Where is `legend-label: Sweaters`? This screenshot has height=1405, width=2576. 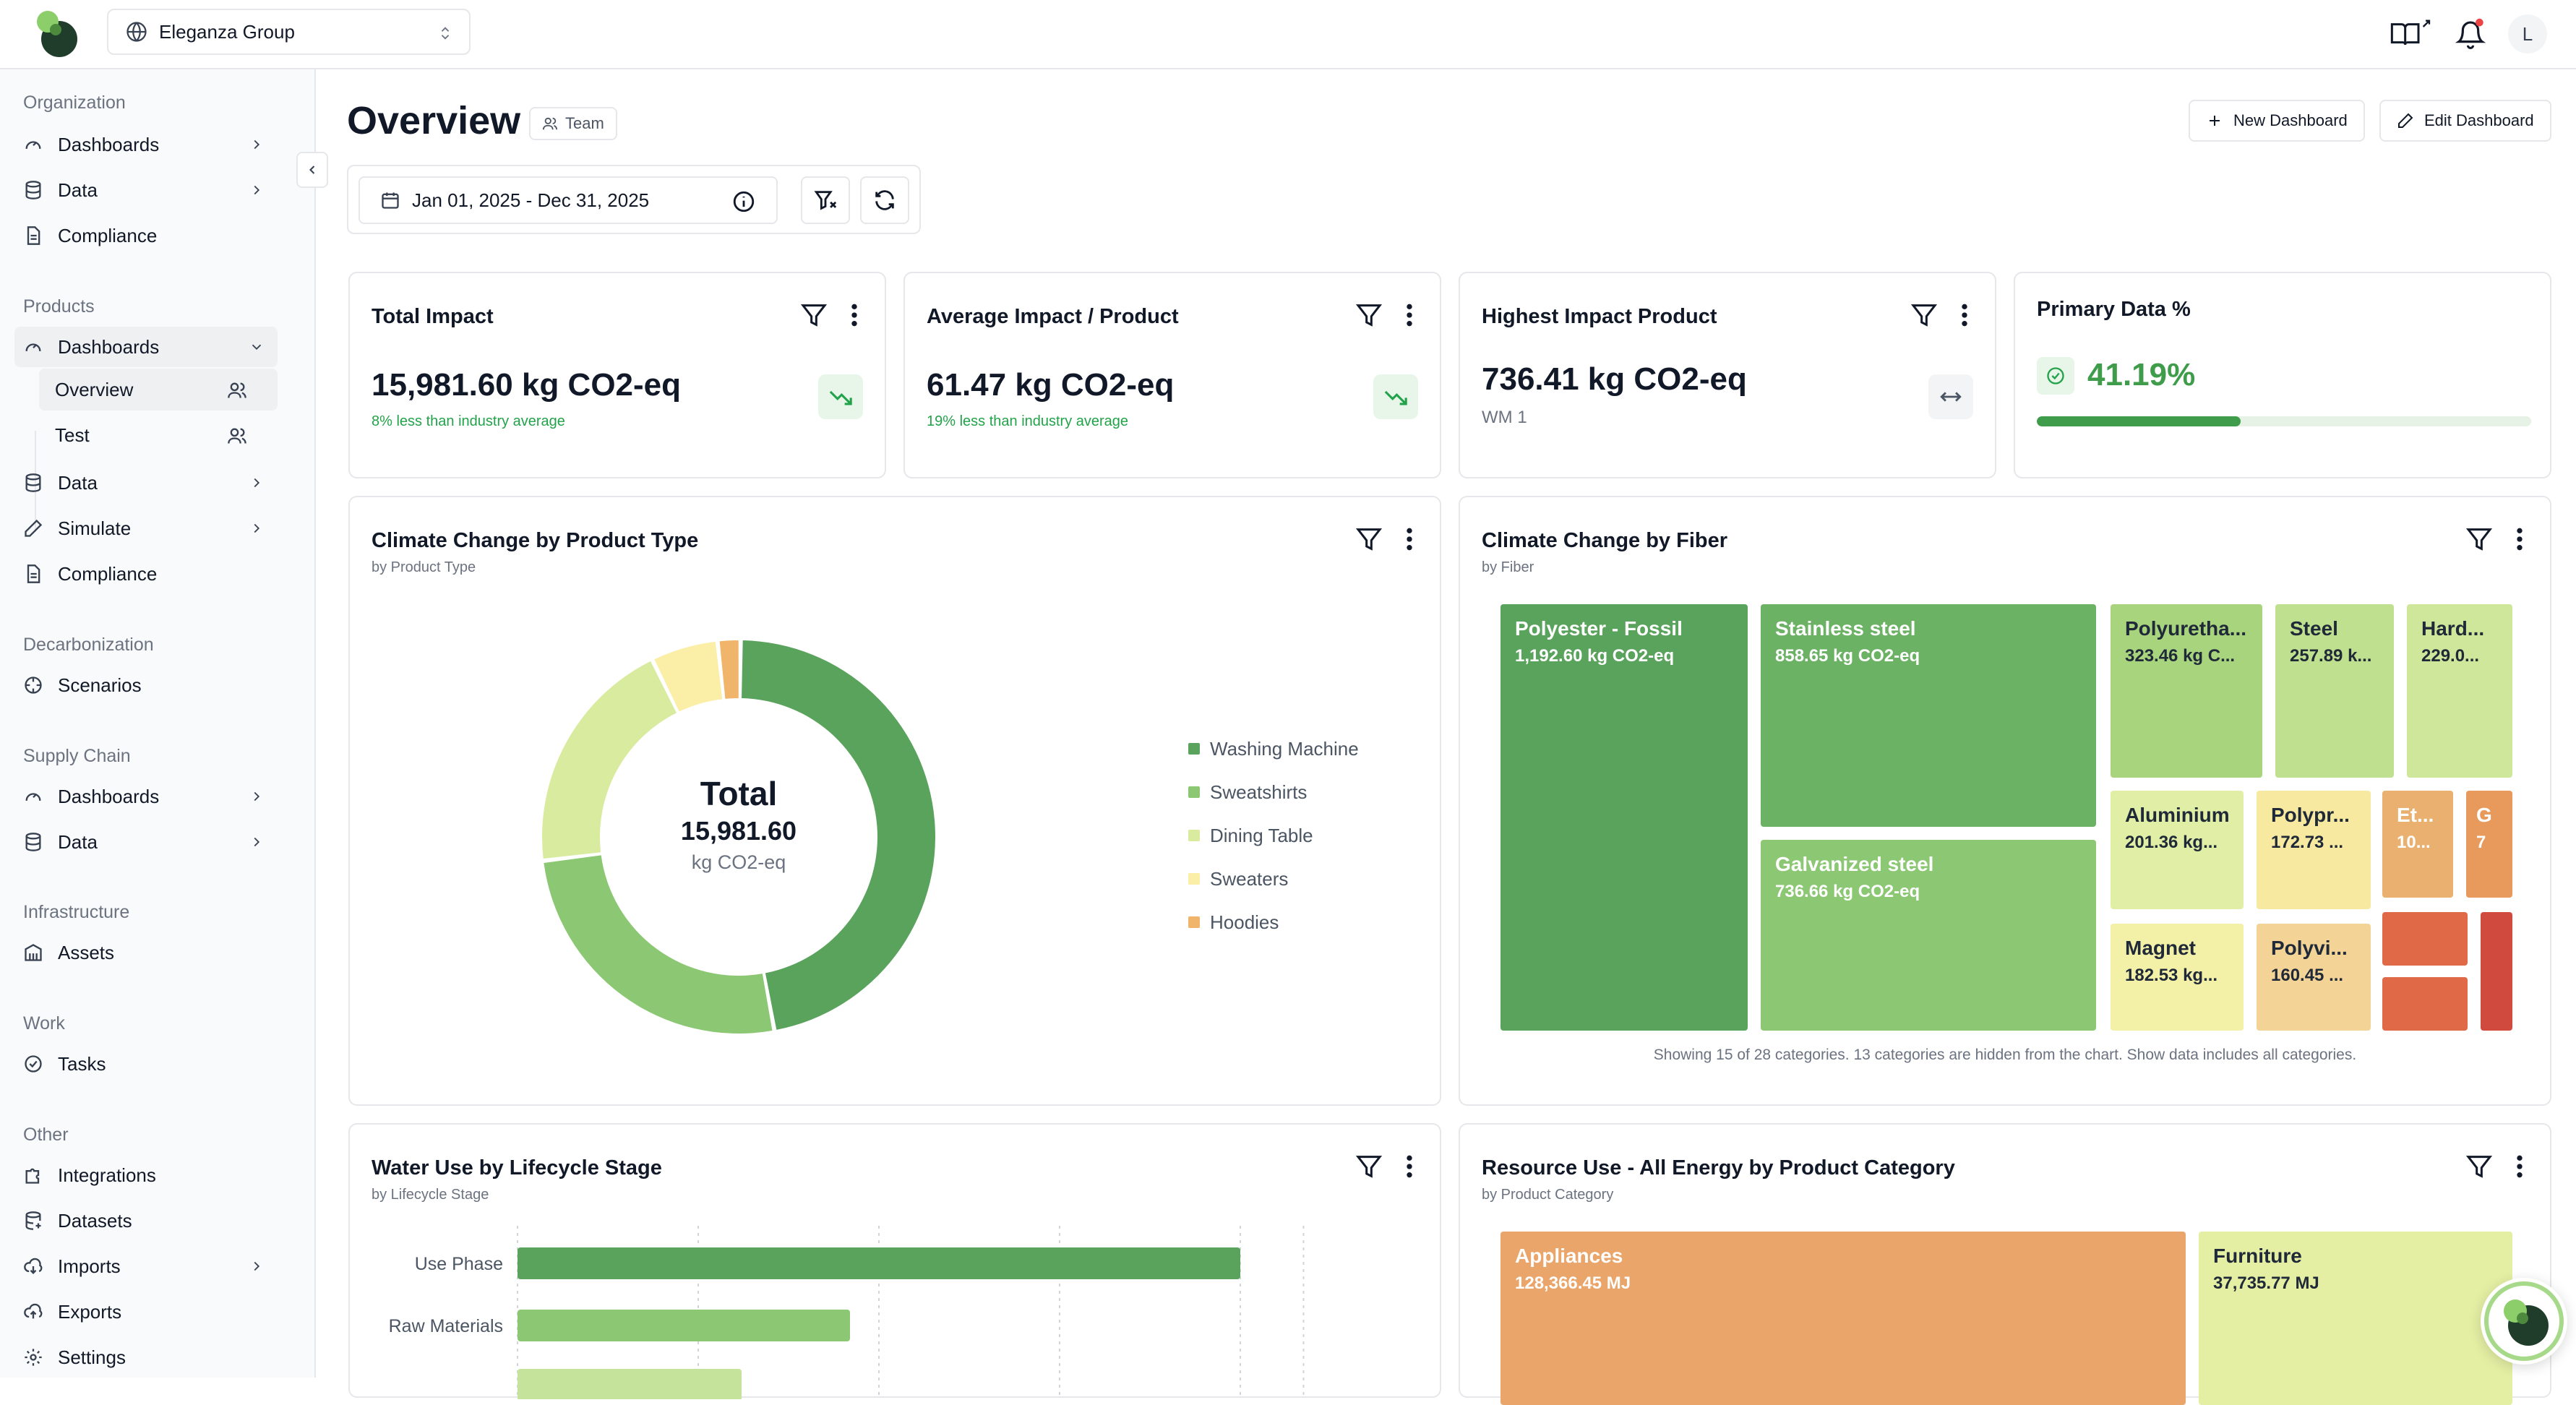 legend-label: Sweaters is located at coordinates (1250, 878).